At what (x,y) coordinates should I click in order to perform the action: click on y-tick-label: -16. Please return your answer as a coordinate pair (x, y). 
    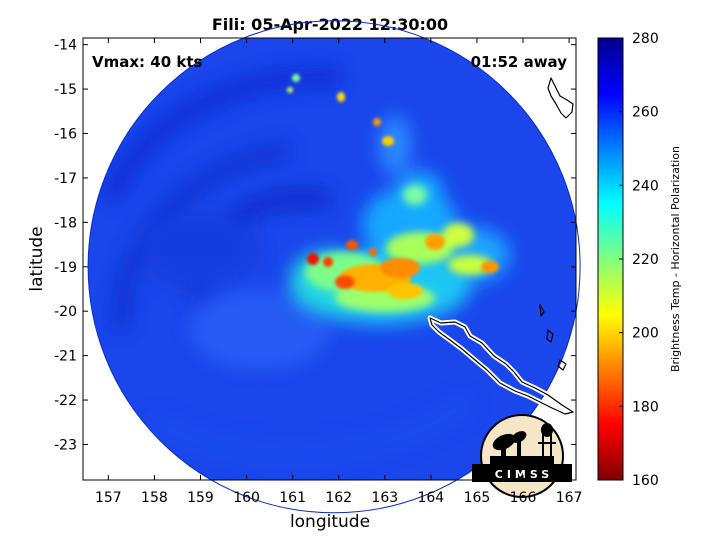
    Looking at the image, I should click on (65, 135).